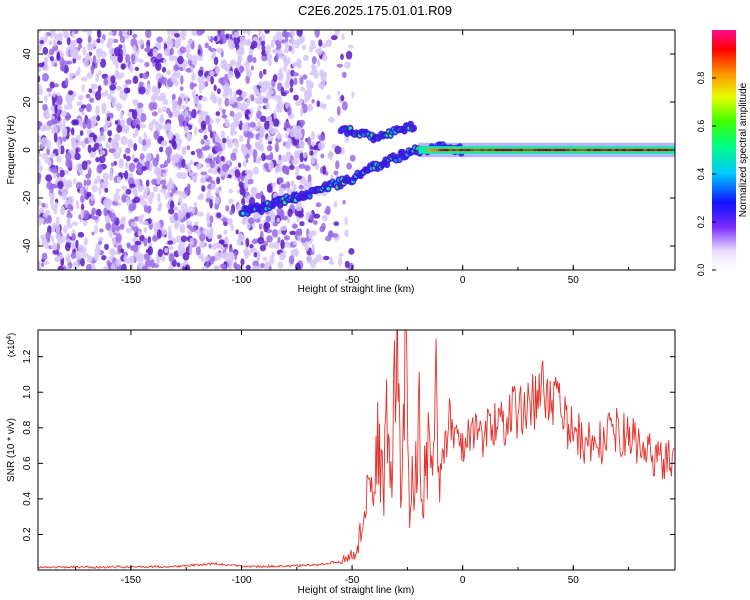 This screenshot has width=750, height=600. What do you see at coordinates (375, 10) in the screenshot?
I see `chart-title: C2E6.2025.175.01.01.R09` at bounding box center [375, 10].